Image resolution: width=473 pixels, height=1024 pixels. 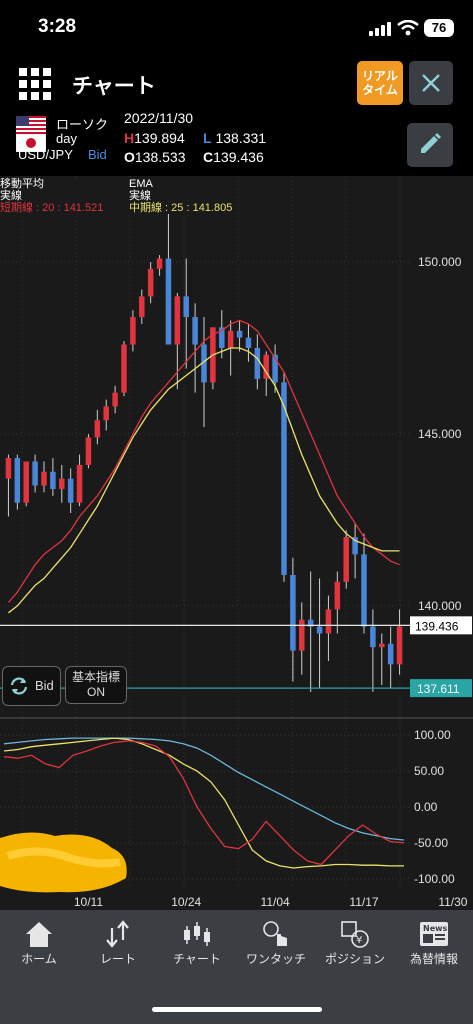 I want to click on nav-chart-label: チャート, so click(x=197, y=959).